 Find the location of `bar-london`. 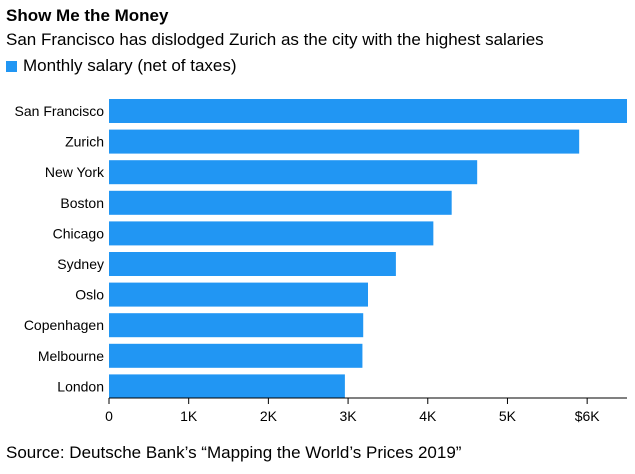

bar-london is located at coordinates (227, 386).